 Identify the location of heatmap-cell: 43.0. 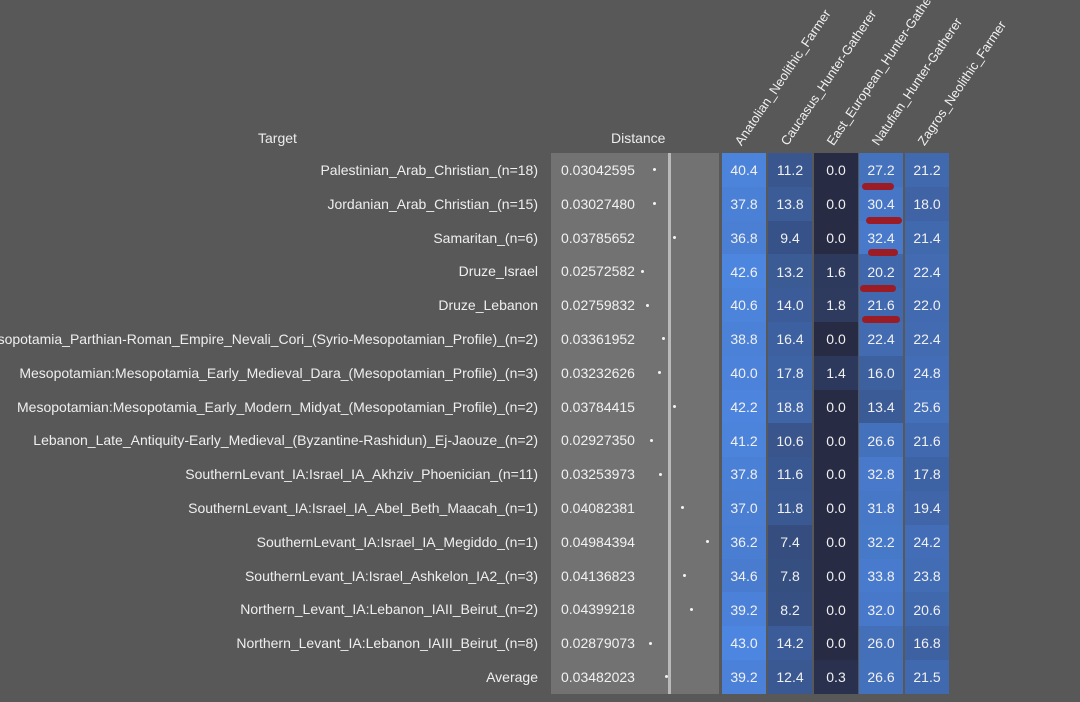
(744, 643).